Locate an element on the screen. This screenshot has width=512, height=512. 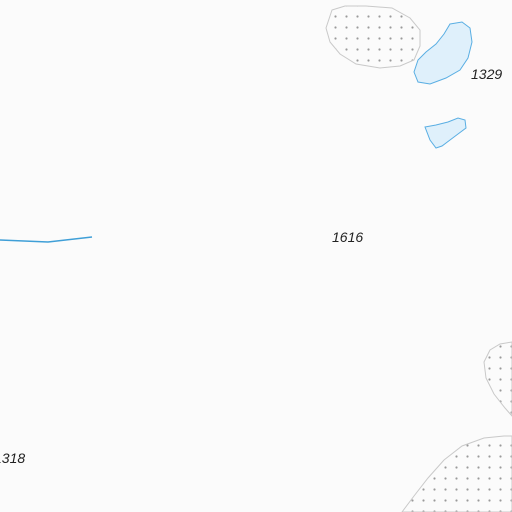
marsh-east is located at coordinates (497, 379).